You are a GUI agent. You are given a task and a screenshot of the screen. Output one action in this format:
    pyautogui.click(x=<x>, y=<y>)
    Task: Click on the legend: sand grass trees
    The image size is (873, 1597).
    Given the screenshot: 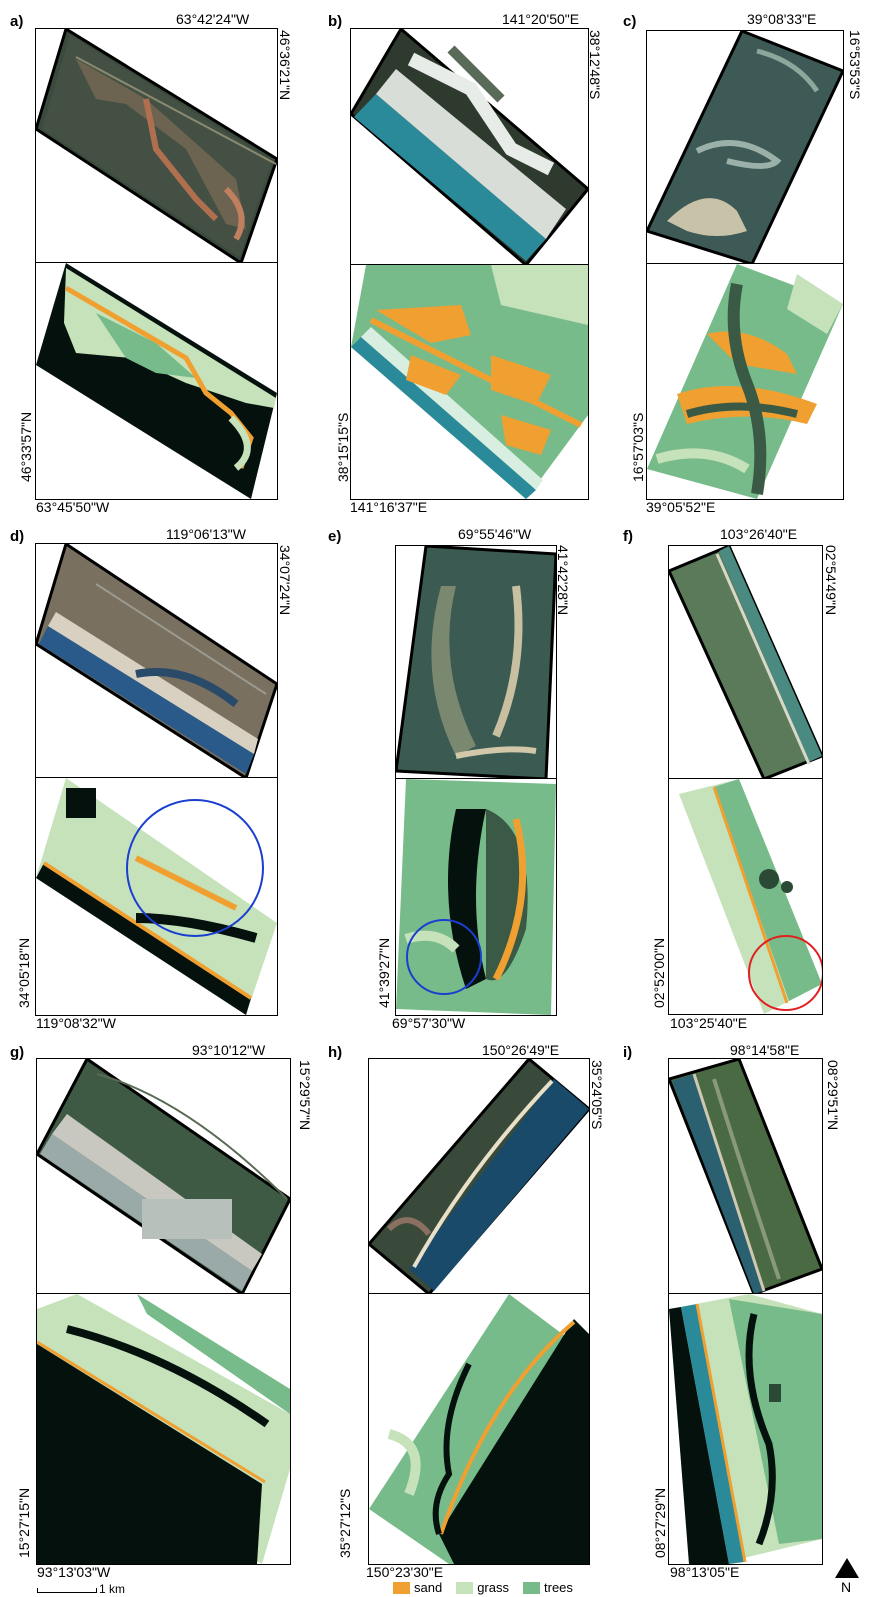 What is the action you would take?
    pyautogui.click(x=483, y=1587)
    